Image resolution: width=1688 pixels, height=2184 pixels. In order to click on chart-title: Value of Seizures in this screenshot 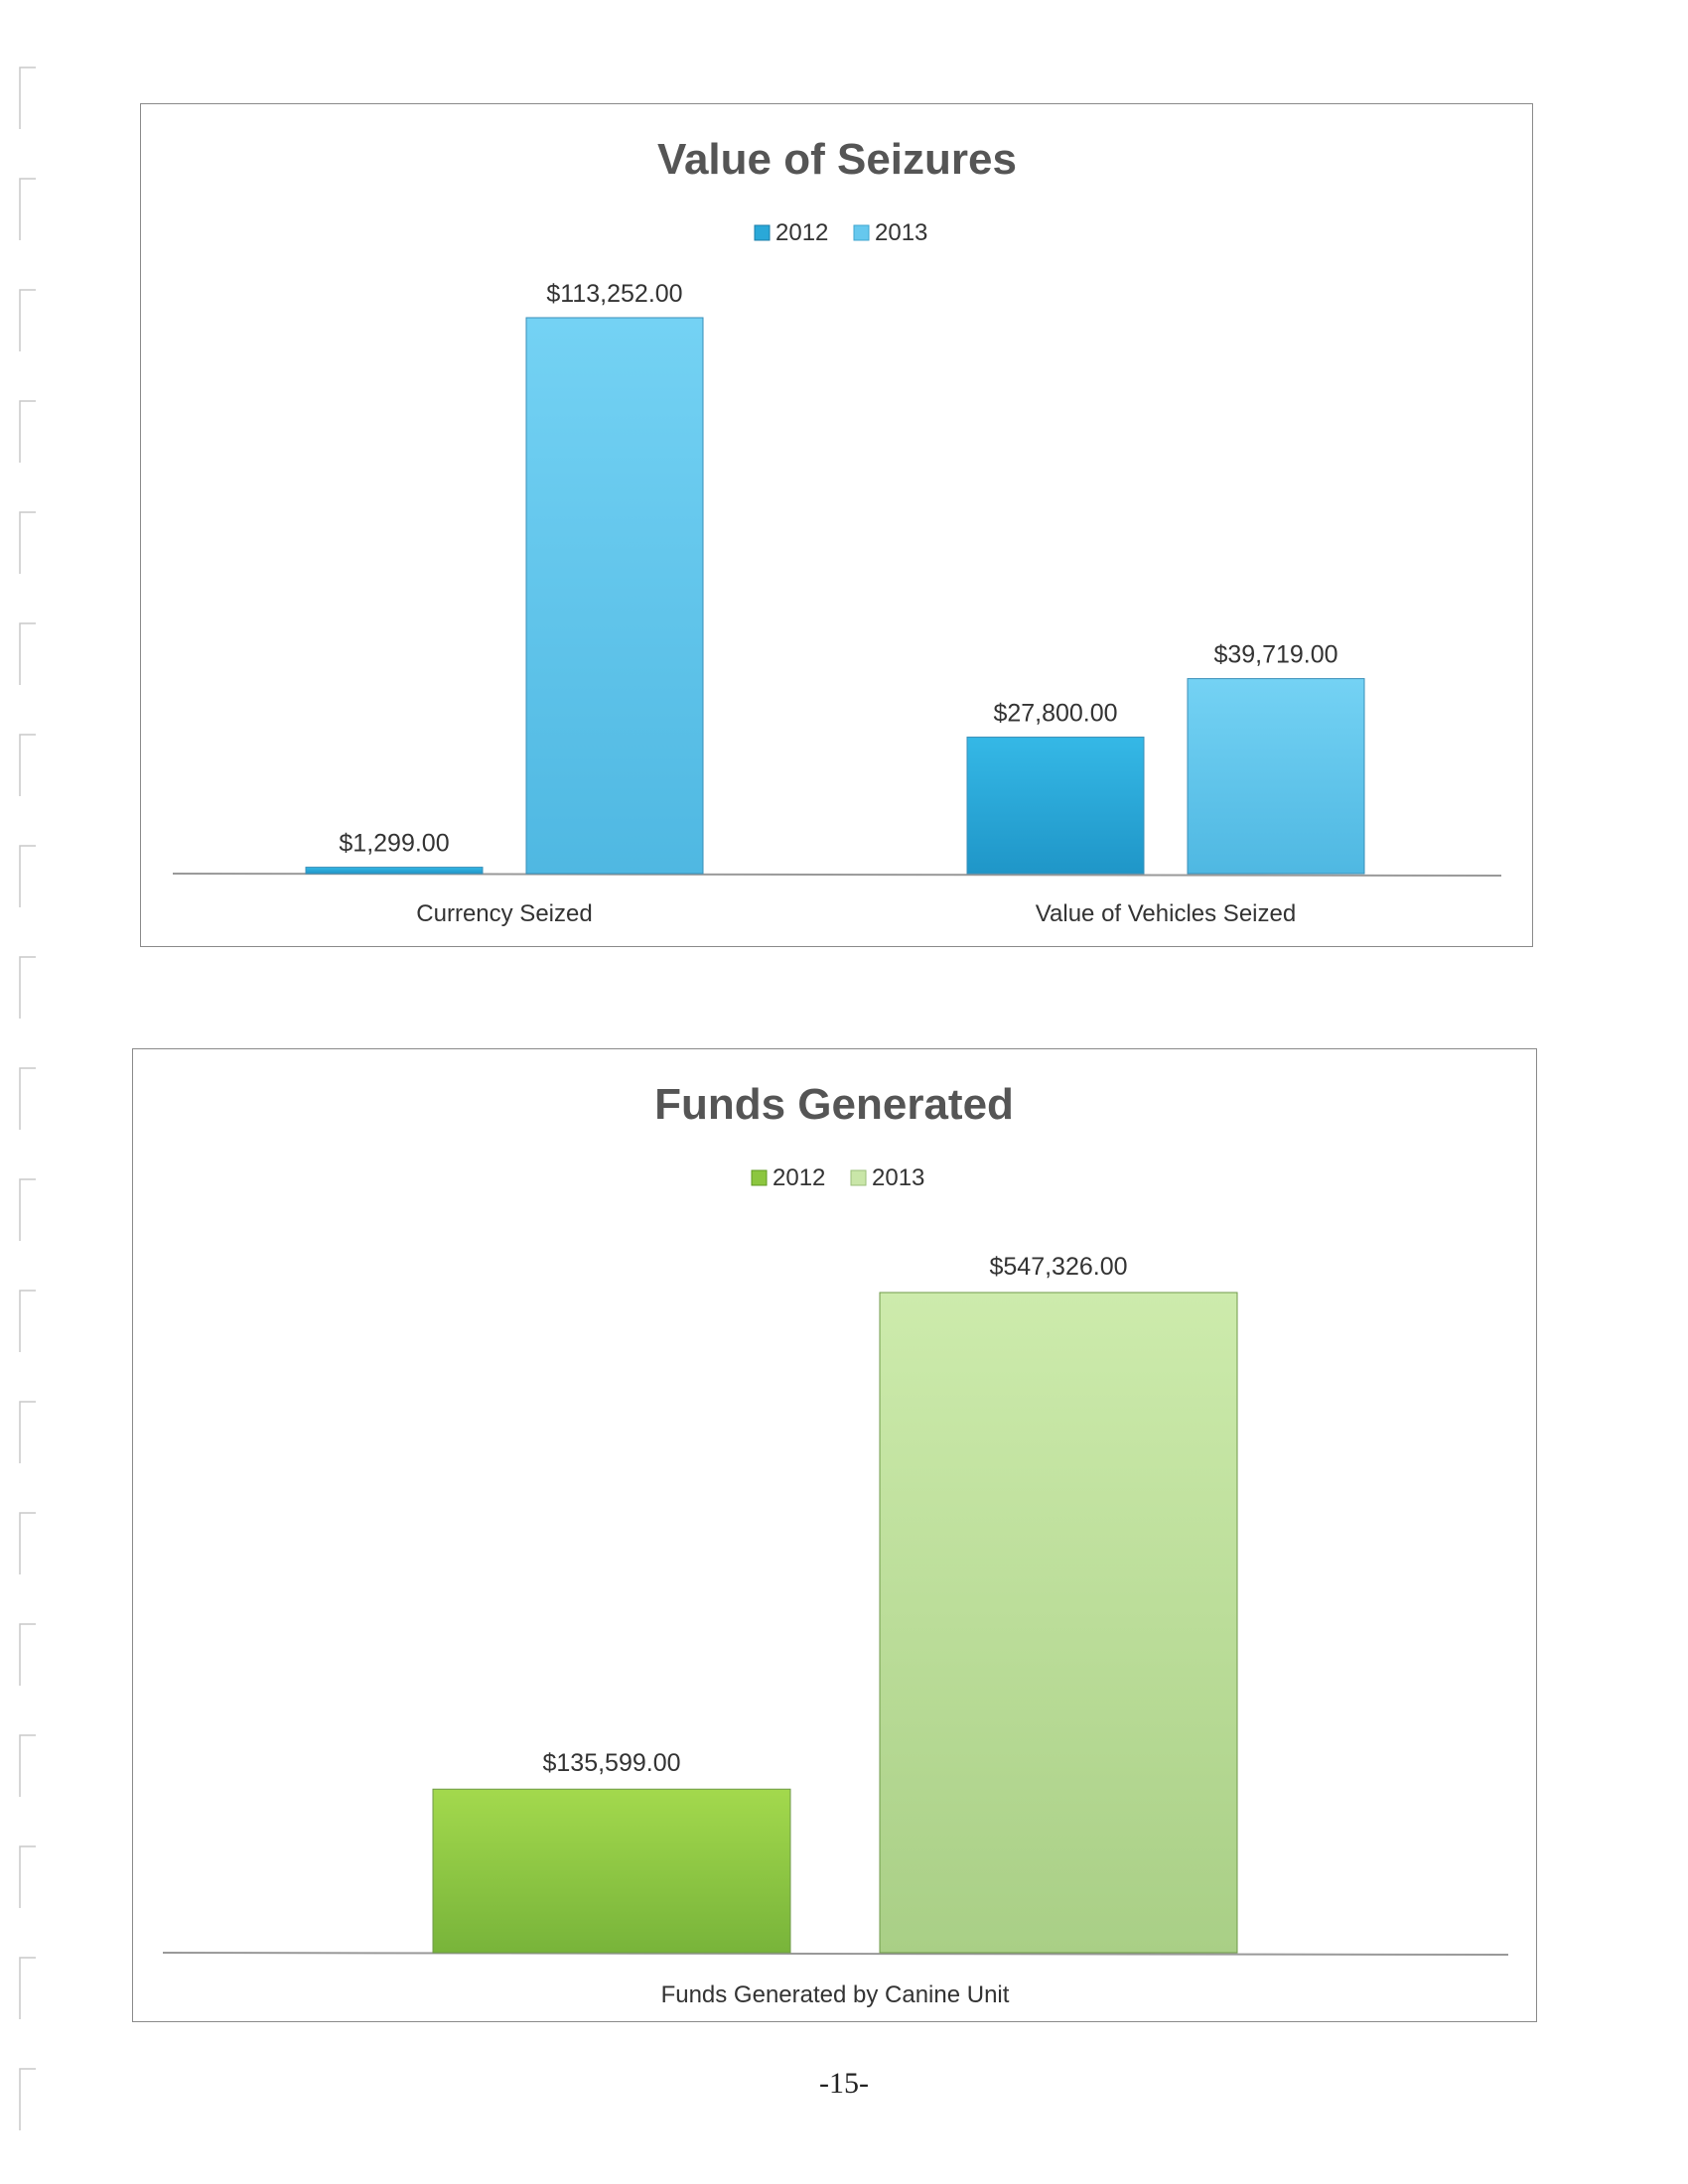, I will do `click(837, 159)`.